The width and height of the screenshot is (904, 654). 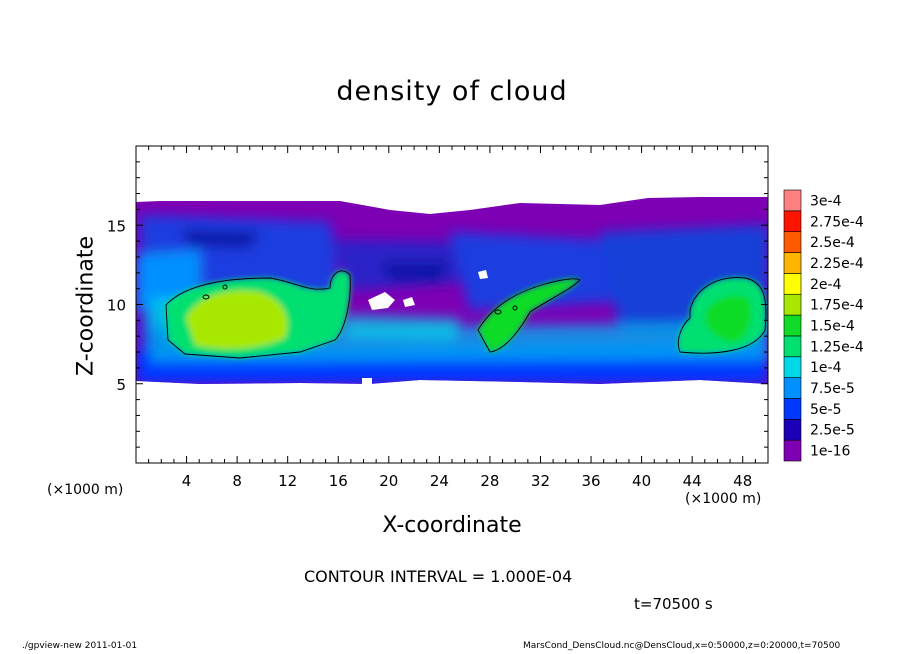 What do you see at coordinates (832, 431) in the screenshot?
I see `colorbar-label: 2.5e-5` at bounding box center [832, 431].